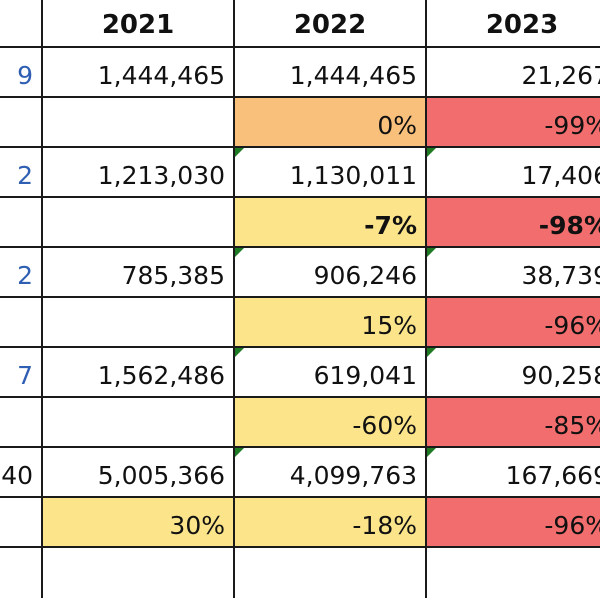  I want to click on table-cell-percent-2022: 15%, so click(331, 323).